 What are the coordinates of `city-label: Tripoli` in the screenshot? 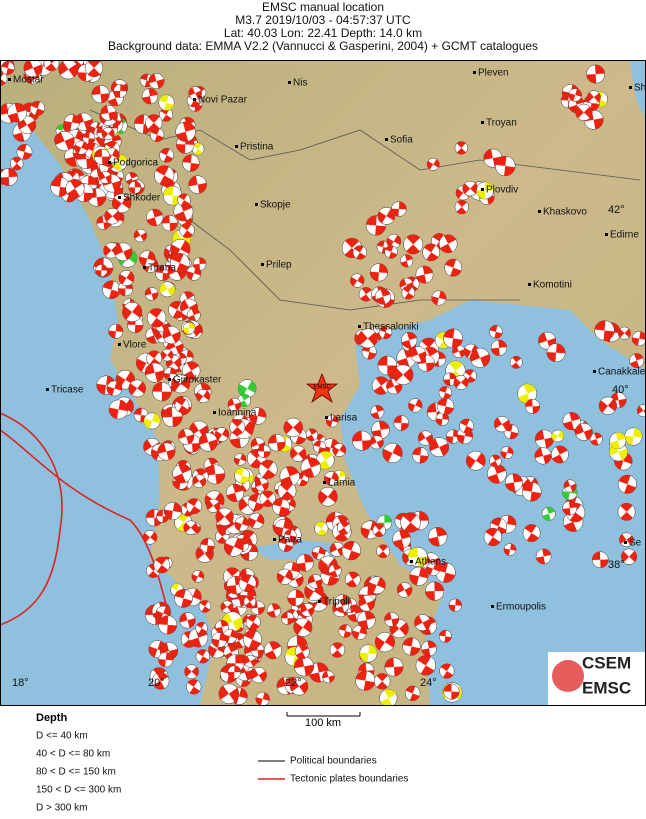 It's located at (336, 602).